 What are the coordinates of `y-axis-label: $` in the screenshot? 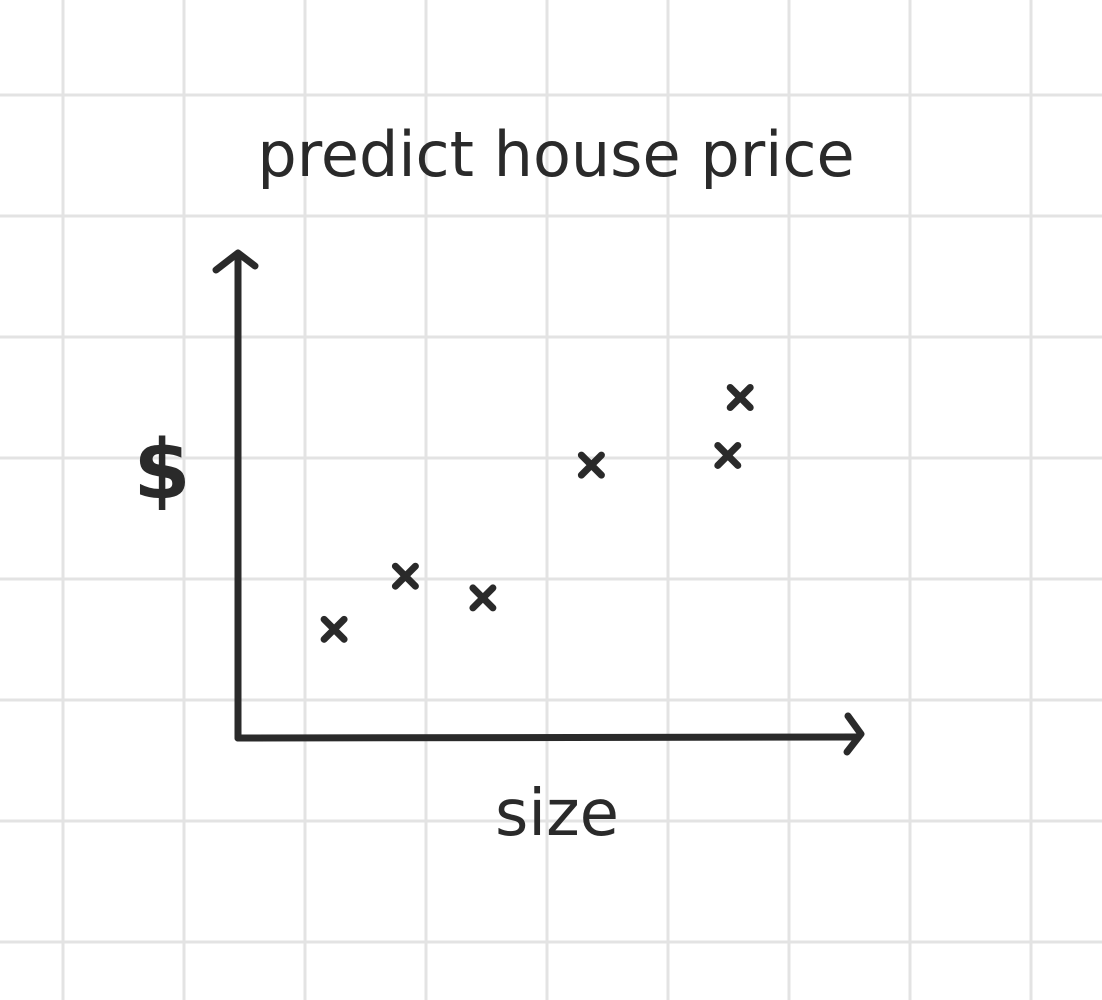 It's located at (161, 470).